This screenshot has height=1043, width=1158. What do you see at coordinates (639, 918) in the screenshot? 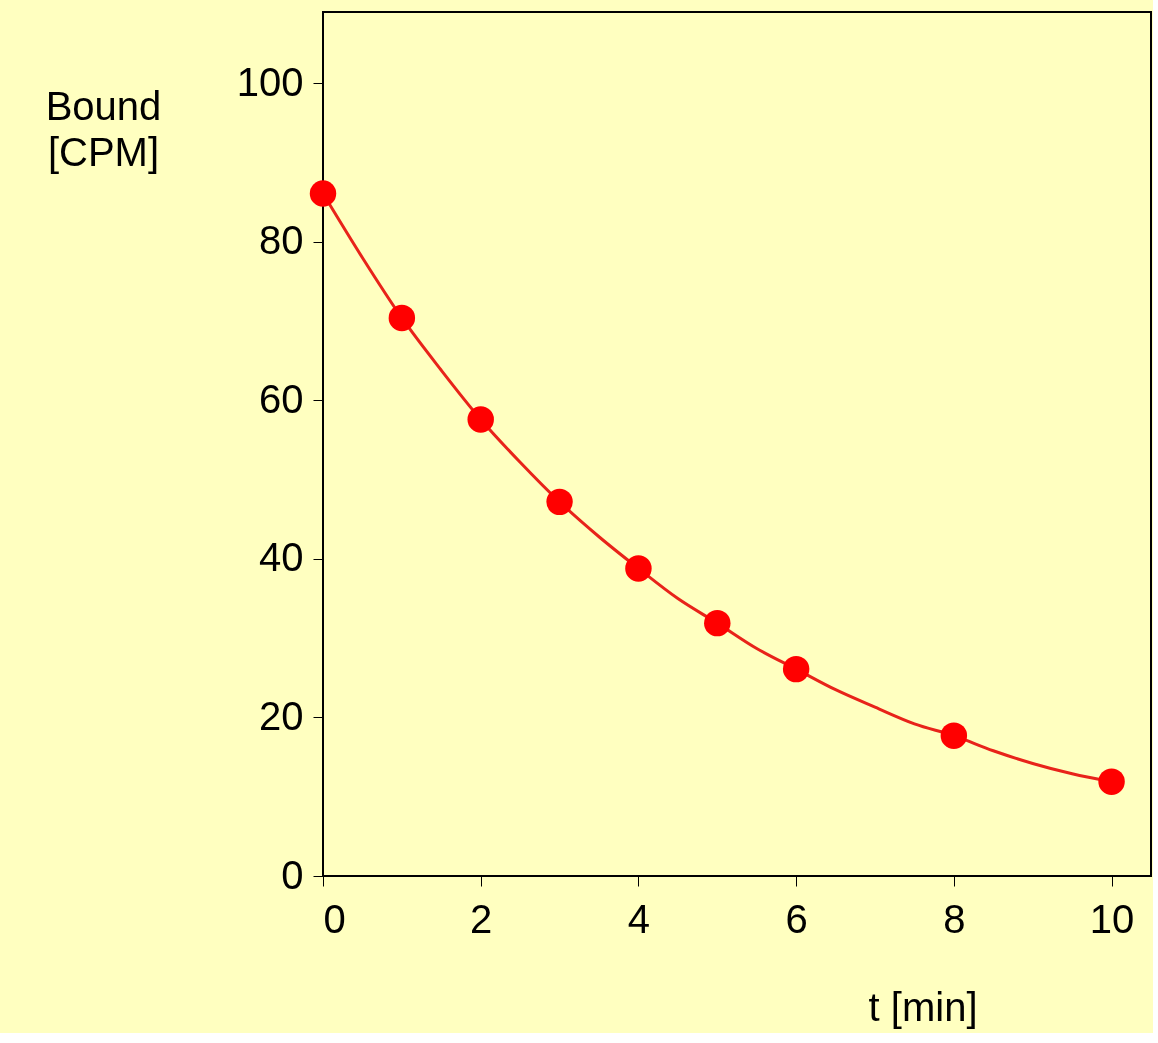
I see `x-tick-label: 4` at bounding box center [639, 918].